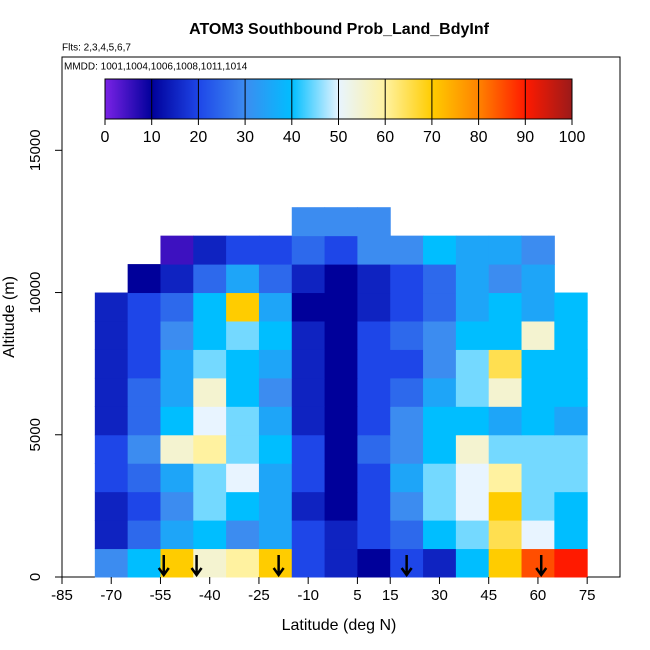 The image size is (650, 650). Describe the element at coordinates (161, 595) in the screenshot. I see `x-tick-label: -55` at that location.